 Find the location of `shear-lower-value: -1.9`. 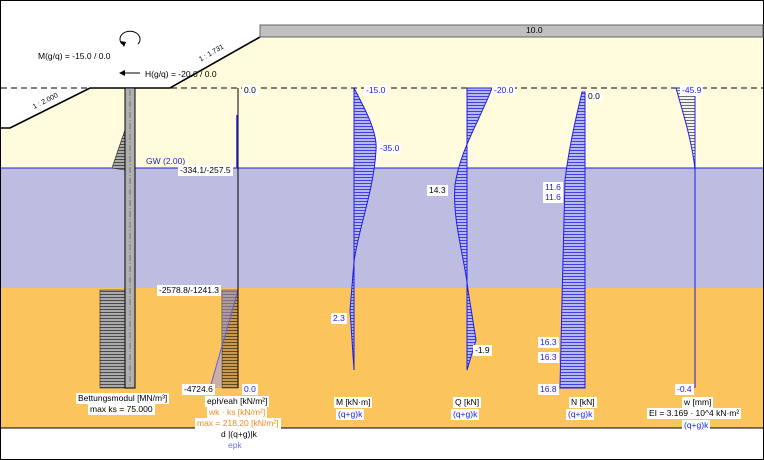

shear-lower-value: -1.9 is located at coordinates (482, 350).